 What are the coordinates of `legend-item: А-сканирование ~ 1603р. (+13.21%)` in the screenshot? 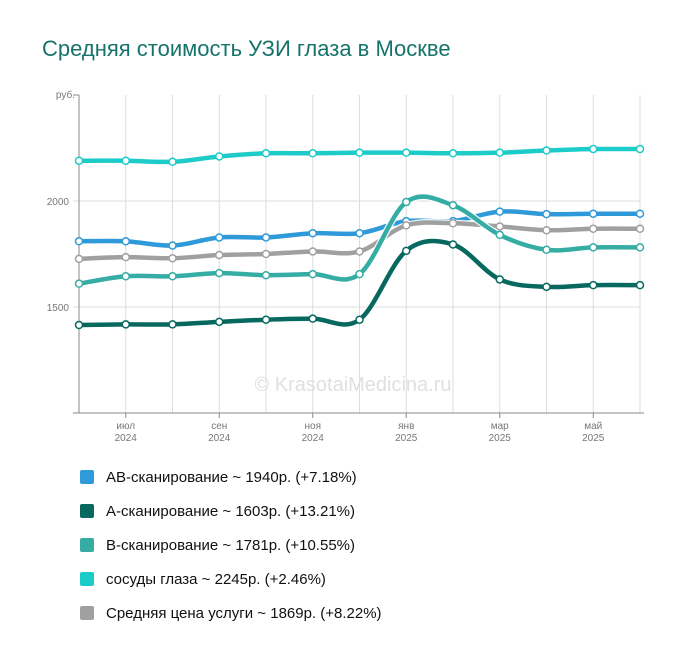 It's located at (231, 511).